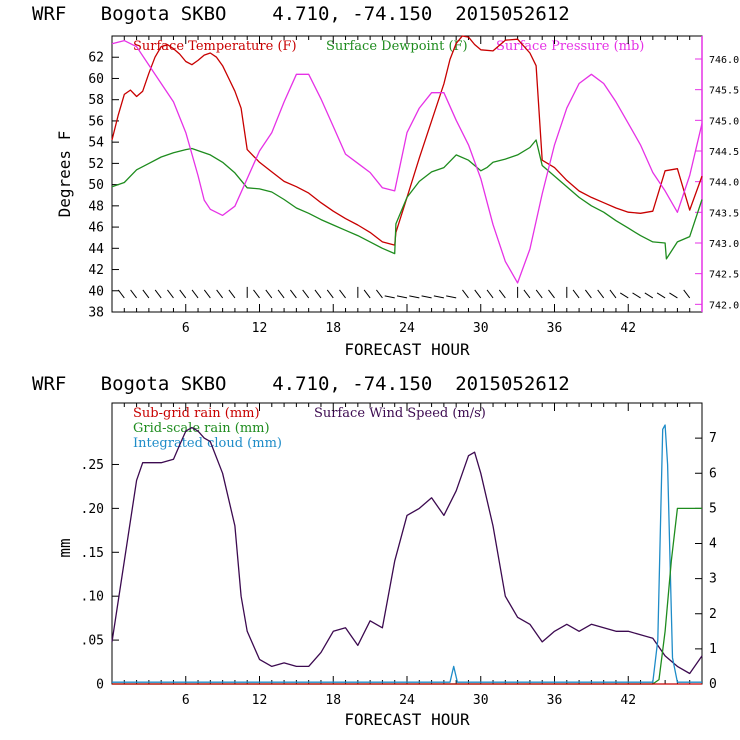 The image size is (740, 740). I want to click on legend-dewpoint: Surface Dewpoint (F), so click(397, 46).